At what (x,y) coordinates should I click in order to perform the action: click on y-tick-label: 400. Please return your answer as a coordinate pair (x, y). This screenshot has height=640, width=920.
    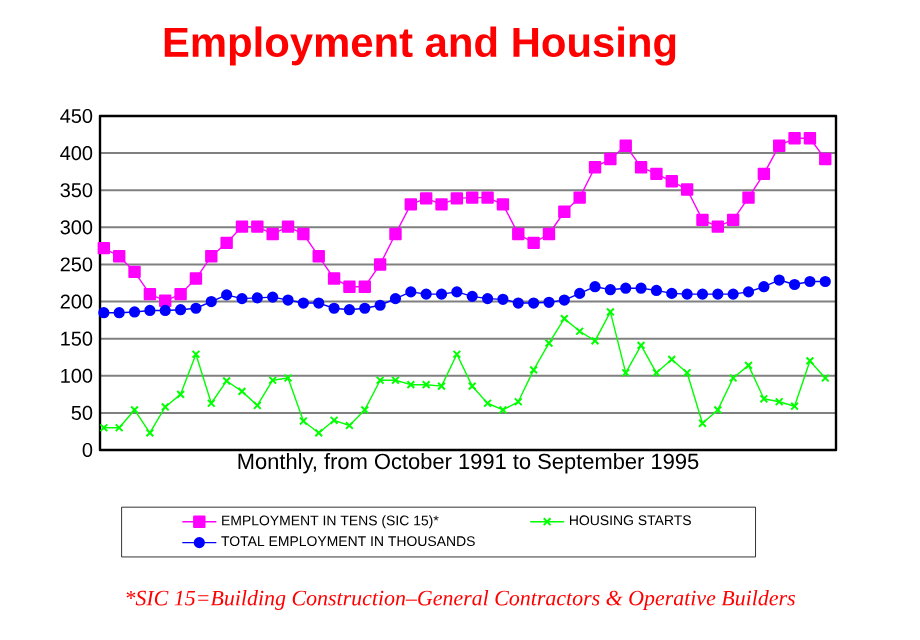
    Looking at the image, I should click on (76, 153).